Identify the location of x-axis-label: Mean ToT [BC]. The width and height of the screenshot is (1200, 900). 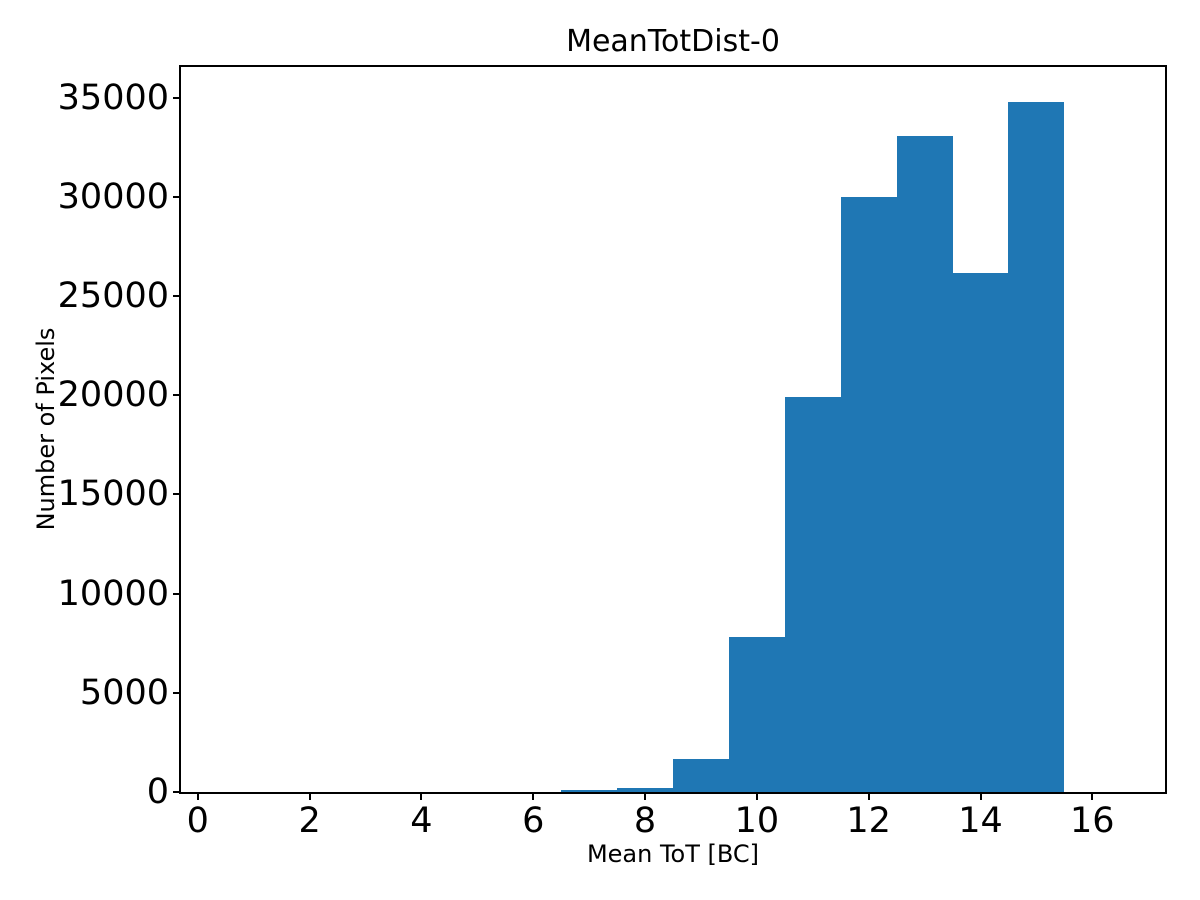
(673, 854).